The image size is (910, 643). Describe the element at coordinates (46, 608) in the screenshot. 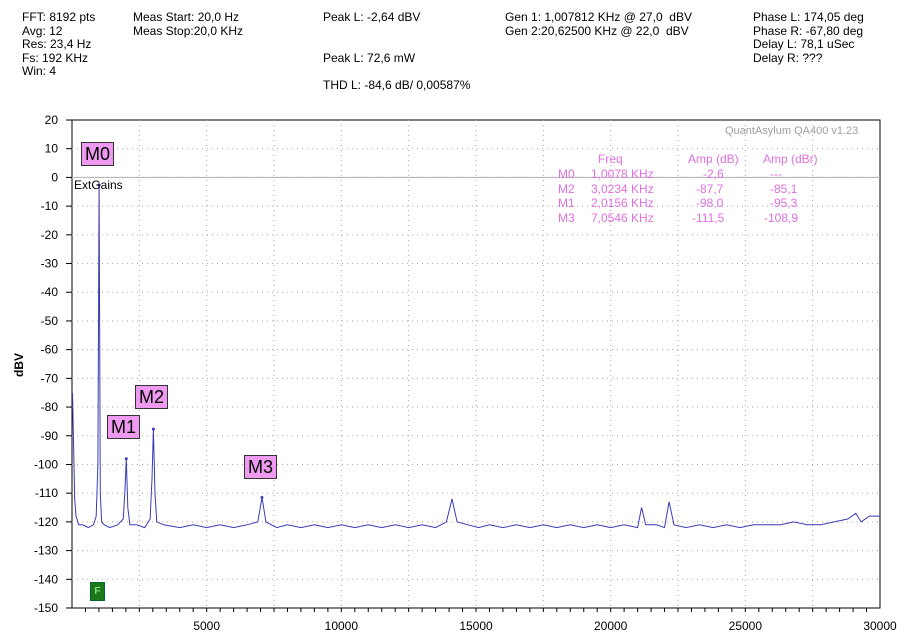

I see `y-tick-label: -150` at that location.